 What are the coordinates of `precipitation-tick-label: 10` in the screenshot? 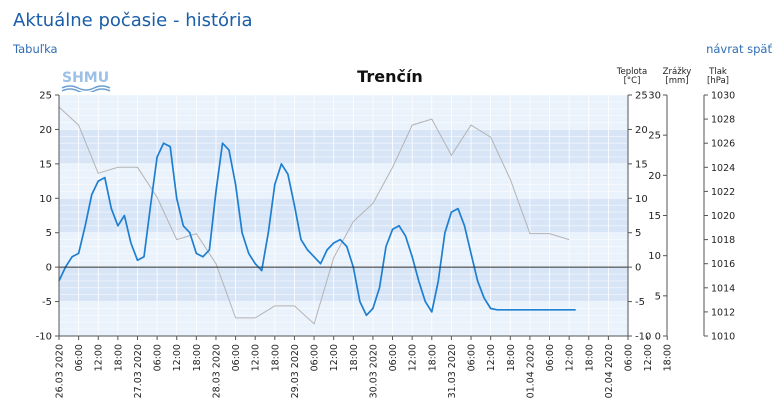 It's located at (654, 256).